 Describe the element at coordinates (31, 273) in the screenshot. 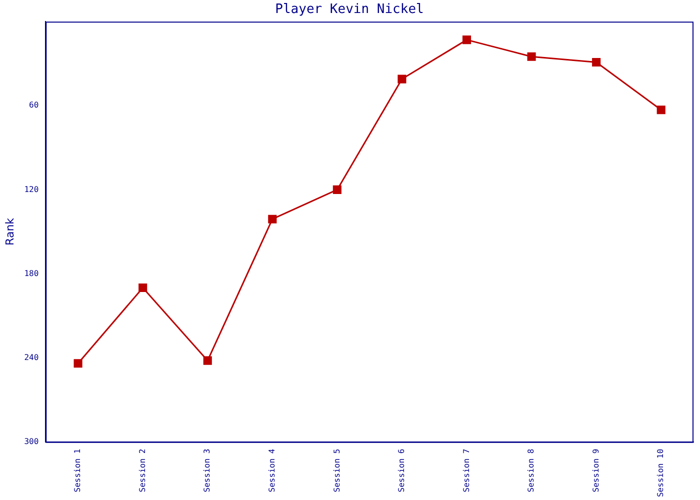

I see `y-tick-label: 180` at that location.